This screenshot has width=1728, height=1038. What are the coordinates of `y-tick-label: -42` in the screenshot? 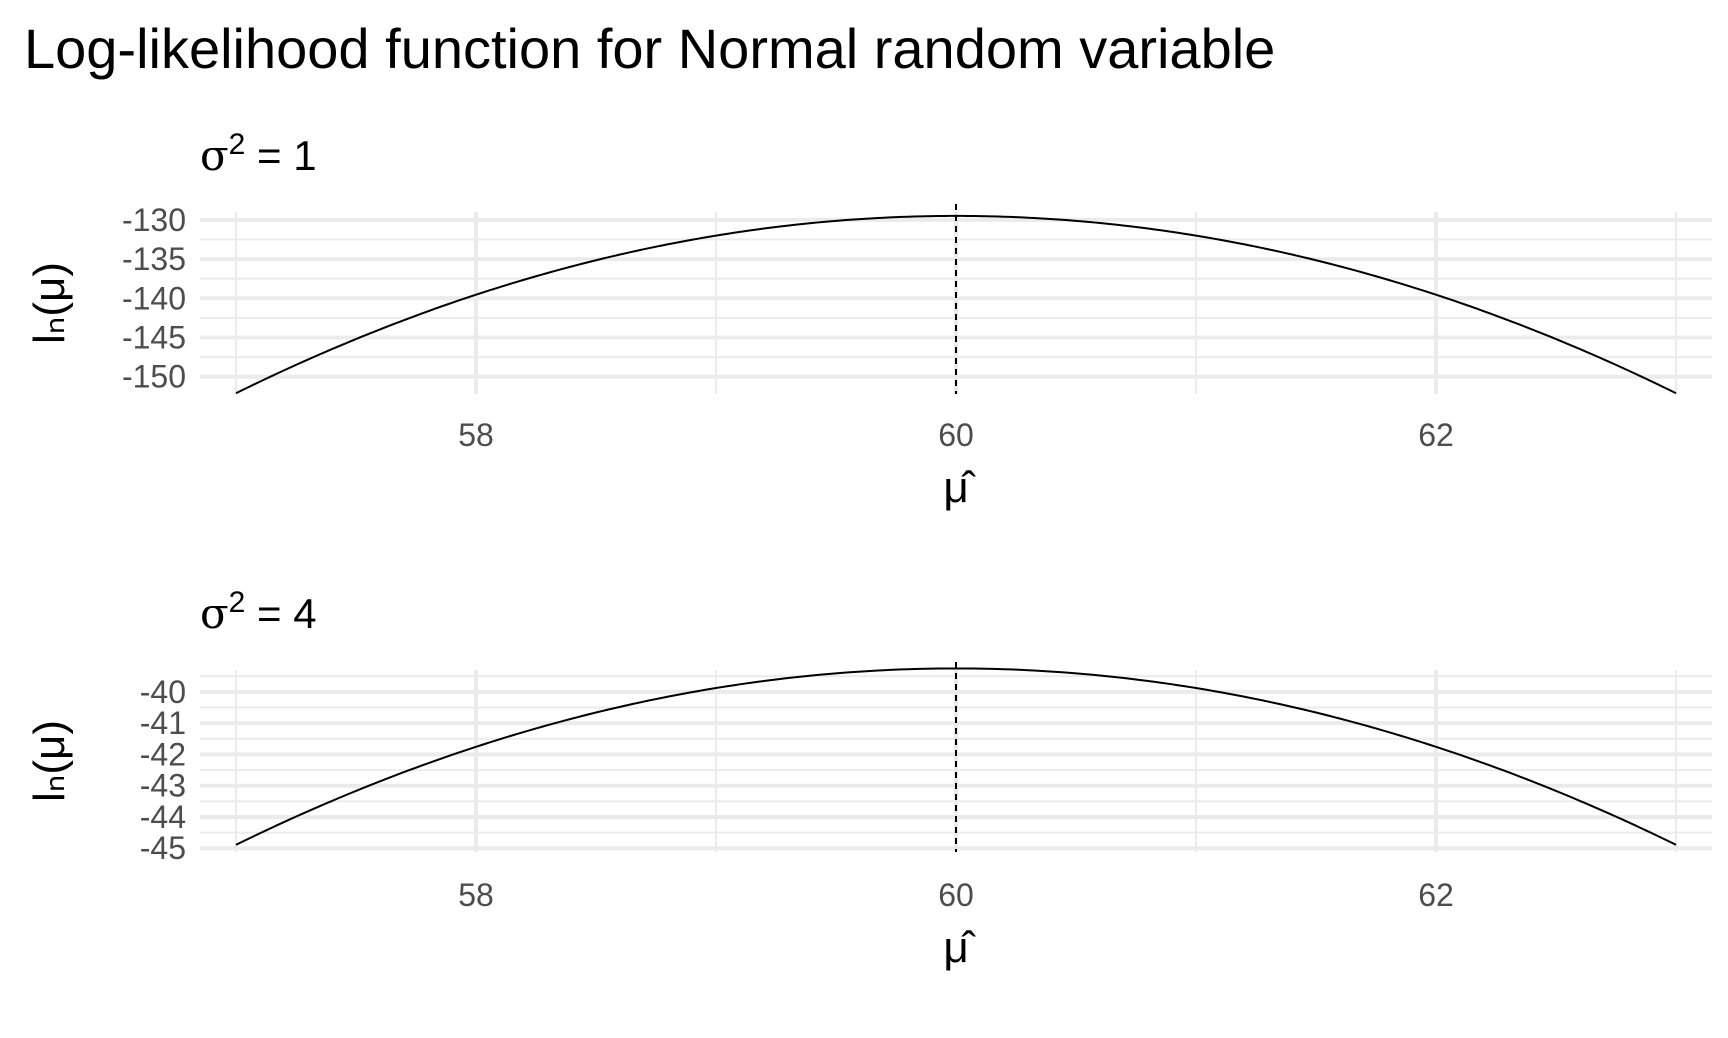 It's located at (163, 754).